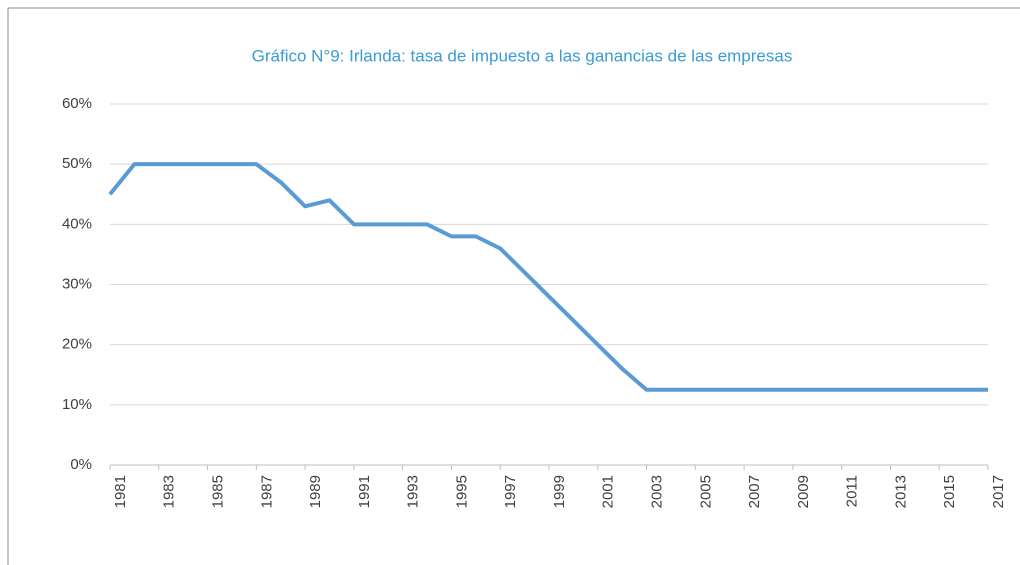 The image size is (1020, 565). What do you see at coordinates (852, 491) in the screenshot?
I see `x-tick-label: 2011` at bounding box center [852, 491].